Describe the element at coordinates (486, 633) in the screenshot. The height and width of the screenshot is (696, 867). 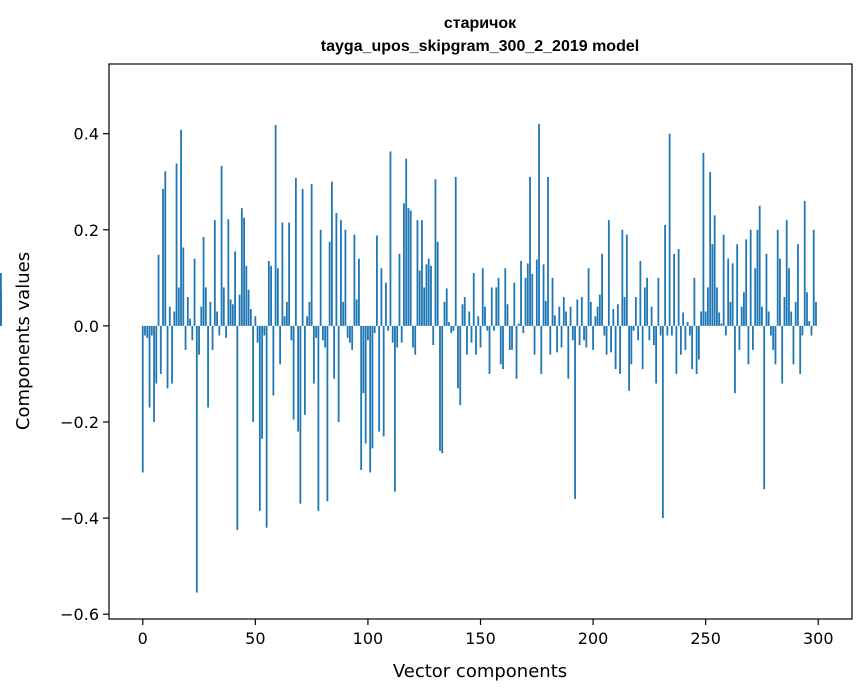
I see `x-axis: 0 50 100 150 200 250 300` at that location.